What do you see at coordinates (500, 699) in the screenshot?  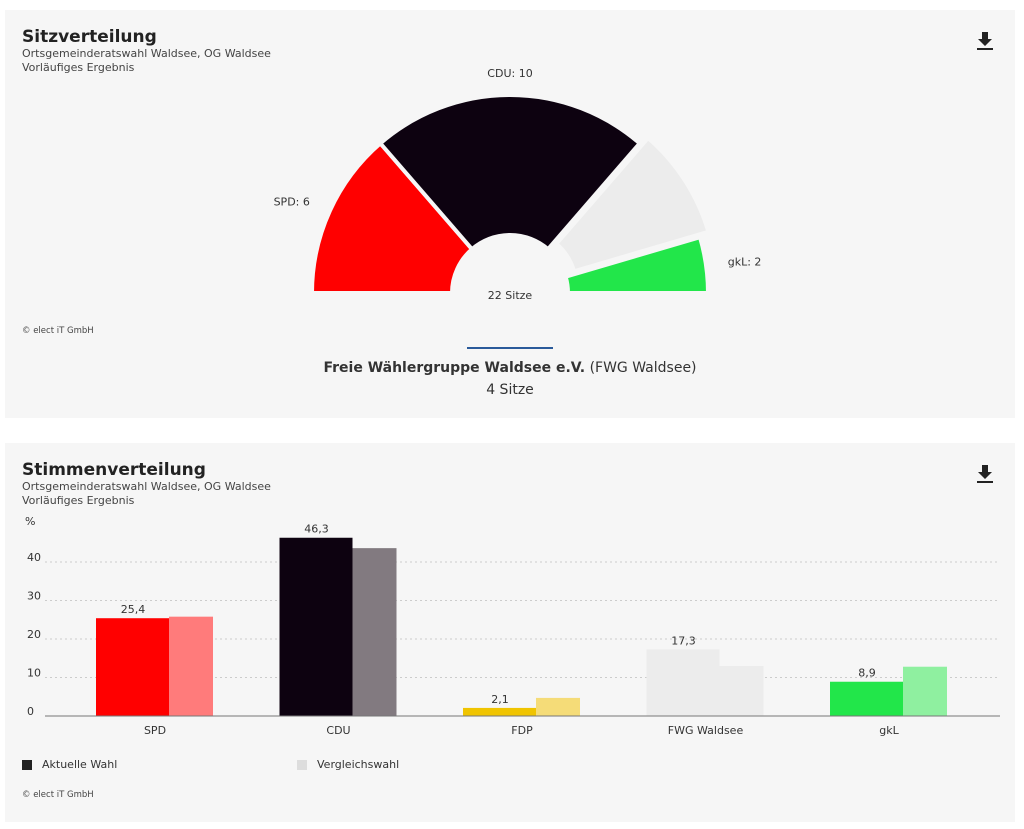 I see `bar-value-label: 2,1` at bounding box center [500, 699].